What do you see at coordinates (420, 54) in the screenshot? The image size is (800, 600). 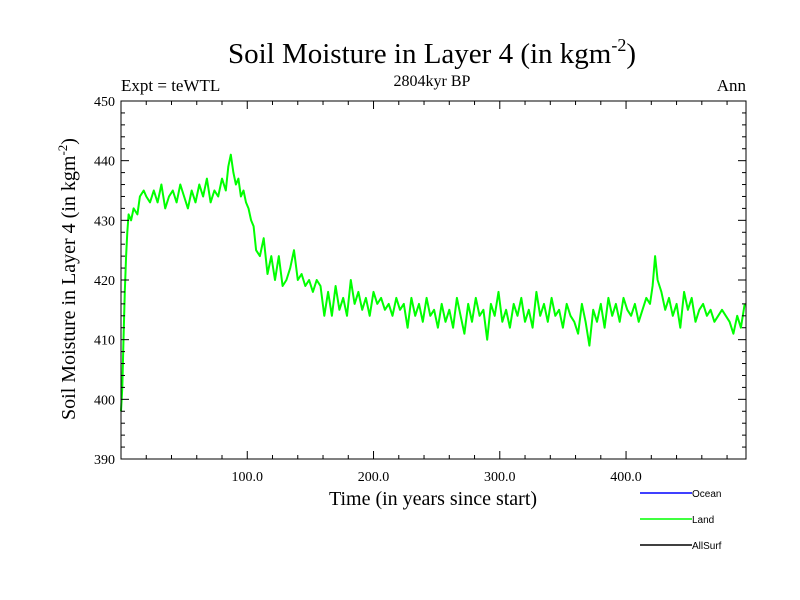 I see `chart-title-main: Soil Moisture in Layer 4 (in kgm` at bounding box center [420, 54].